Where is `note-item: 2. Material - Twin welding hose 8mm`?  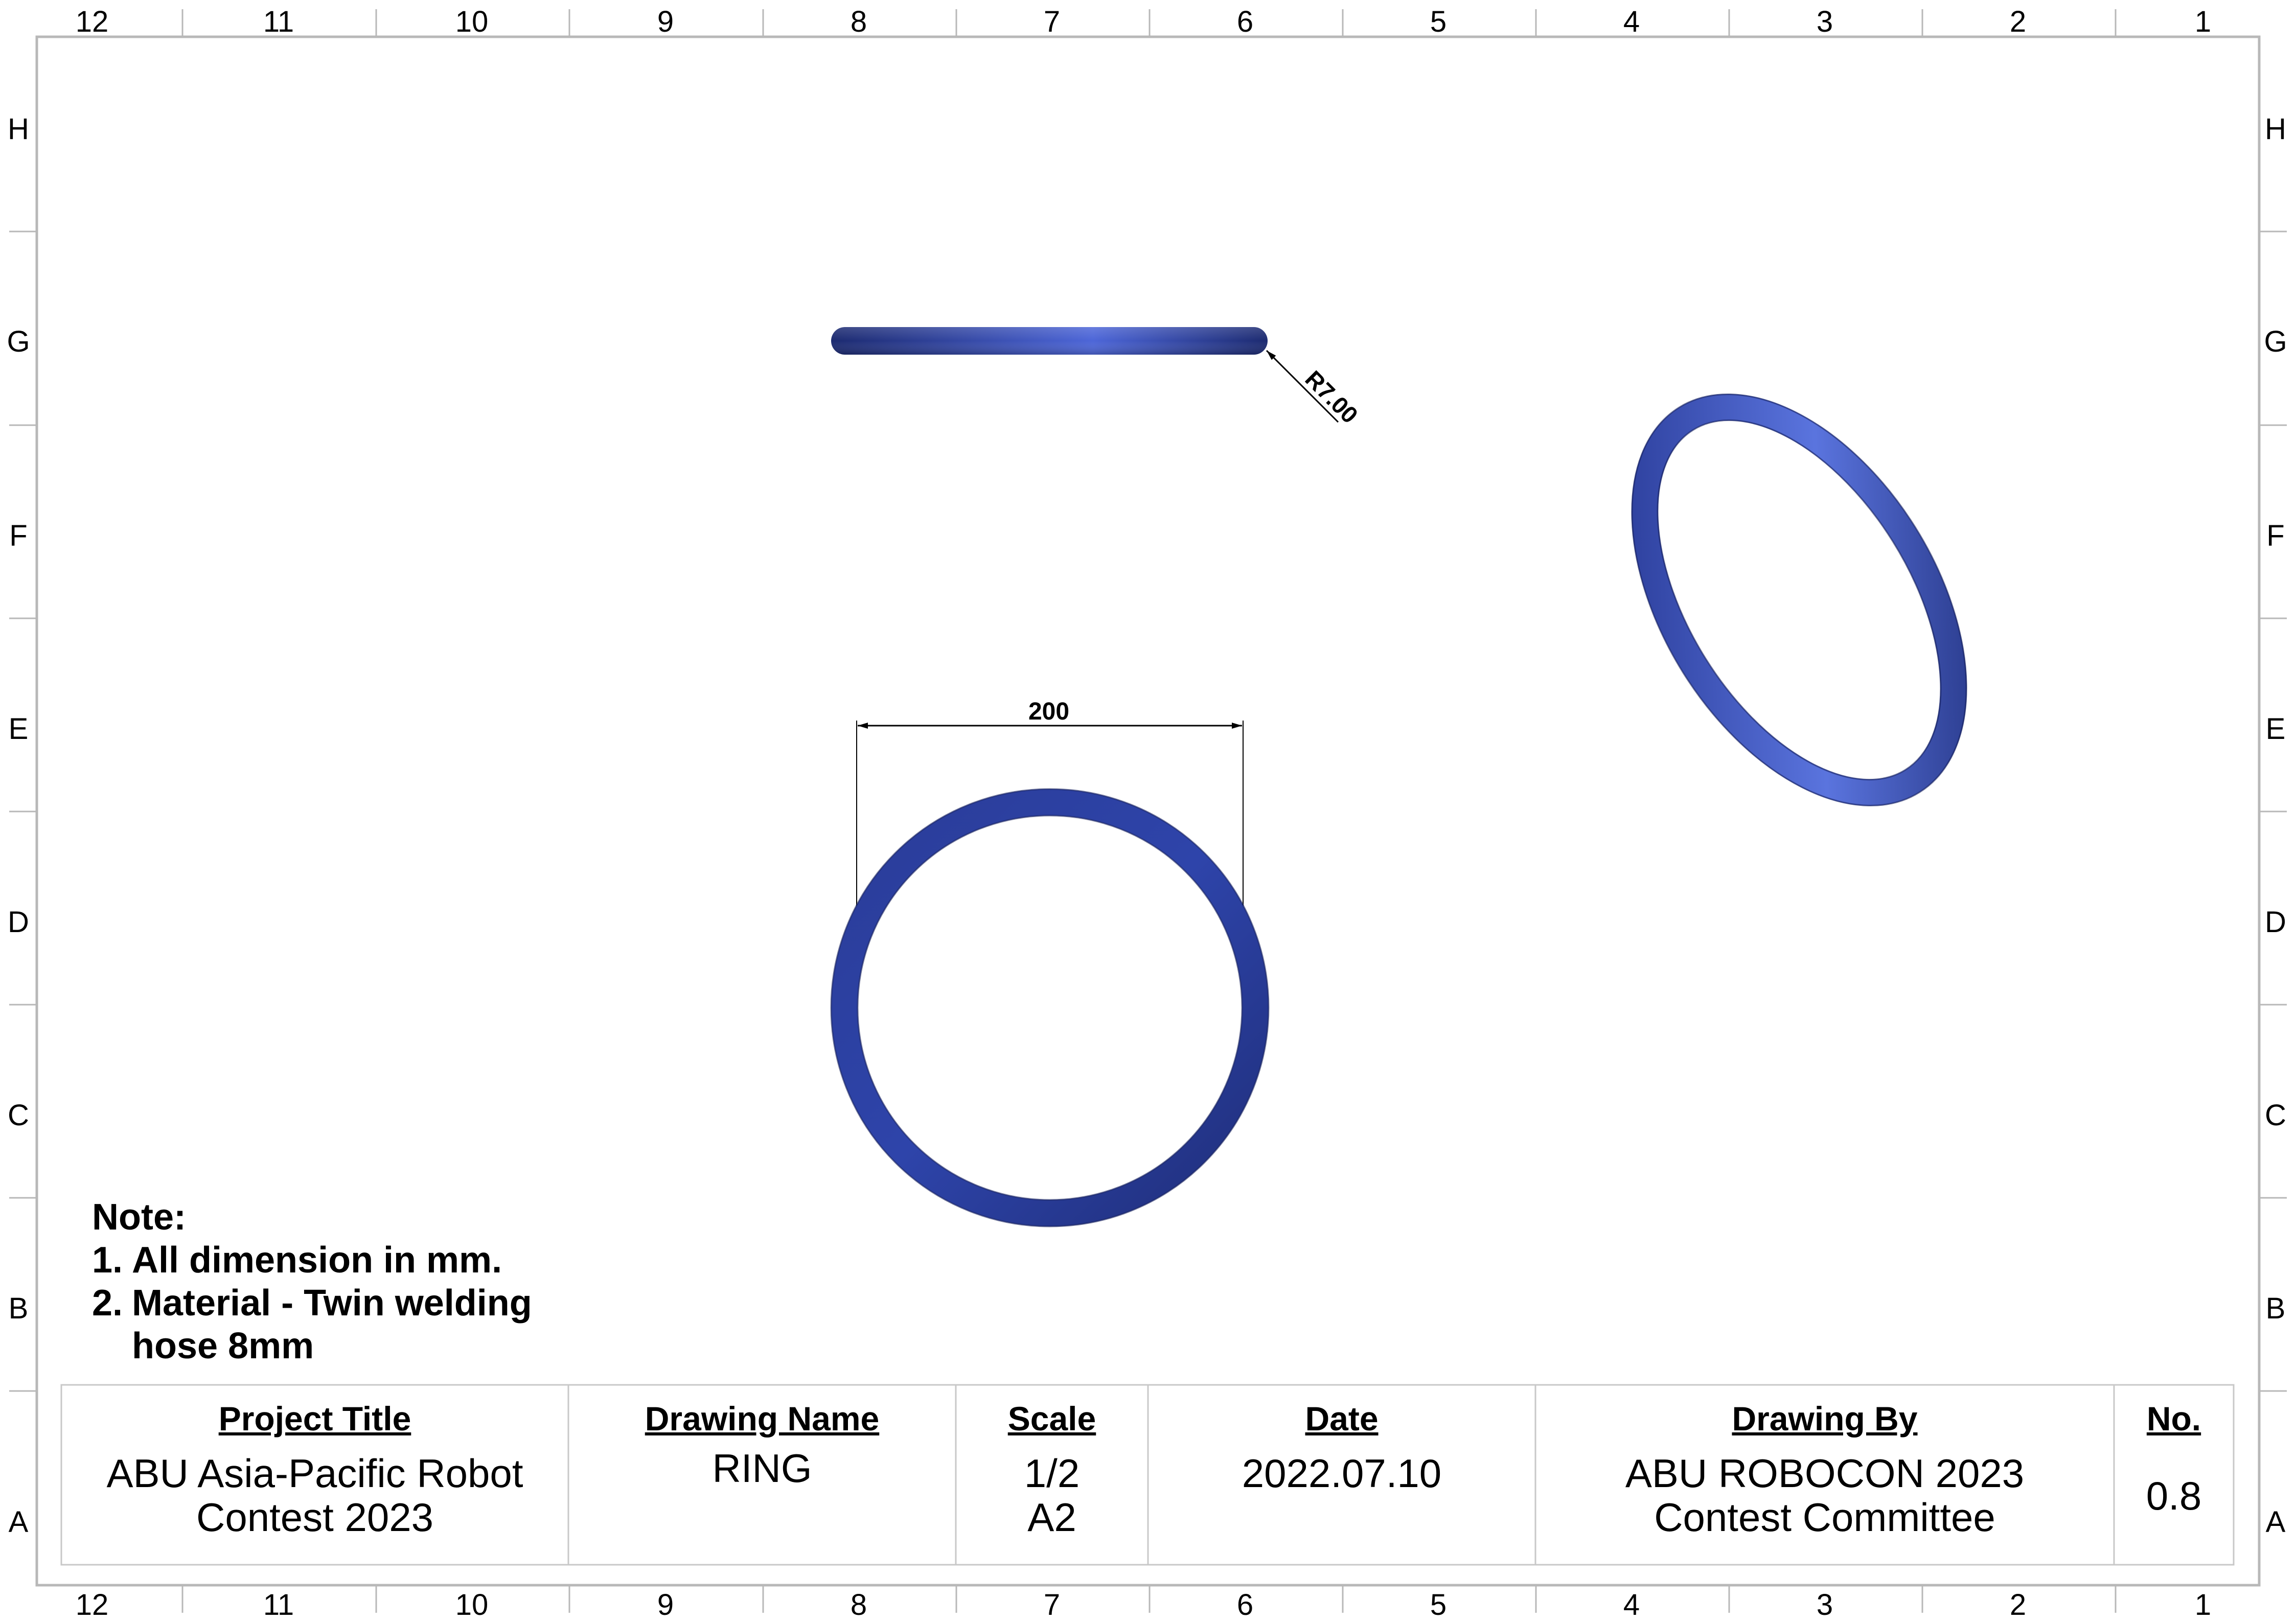 note-item: 2. Material - Twin welding hose 8mm is located at coordinates (331, 1325).